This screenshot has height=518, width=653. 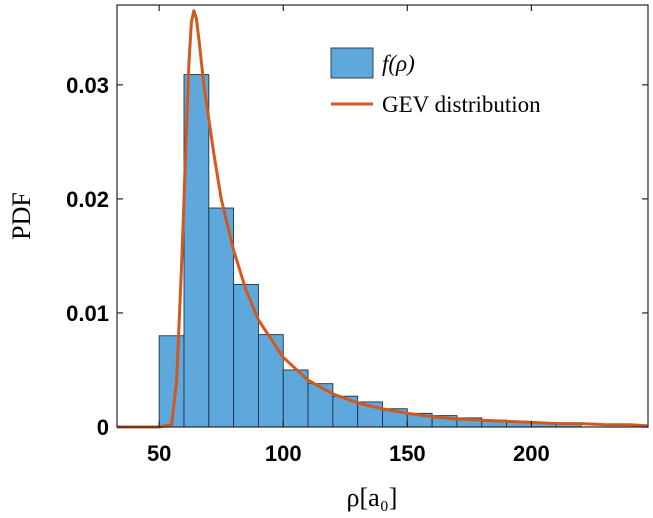 I want to click on legend: f(ρ) GEV distribution, so click(x=435, y=82).